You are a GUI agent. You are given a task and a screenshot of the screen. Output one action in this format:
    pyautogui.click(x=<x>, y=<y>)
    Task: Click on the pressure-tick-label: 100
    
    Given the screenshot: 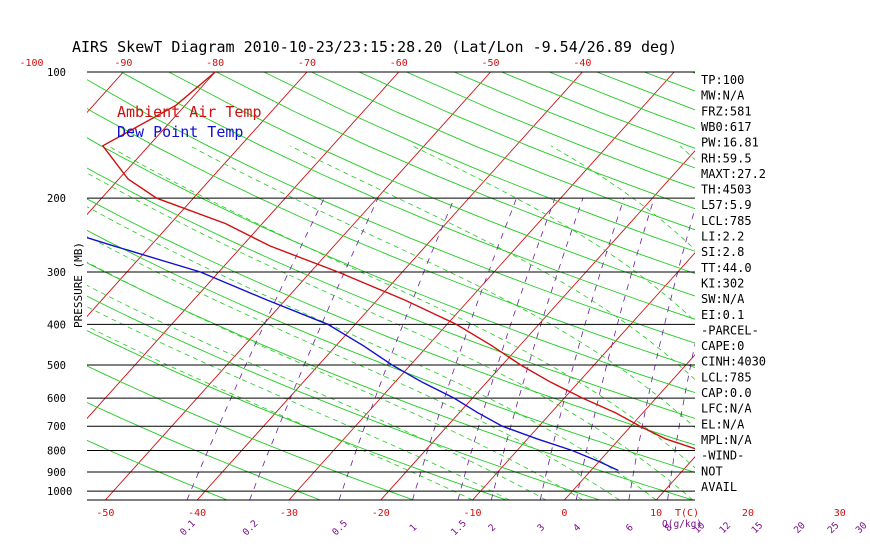 What is the action you would take?
    pyautogui.click(x=56, y=73)
    